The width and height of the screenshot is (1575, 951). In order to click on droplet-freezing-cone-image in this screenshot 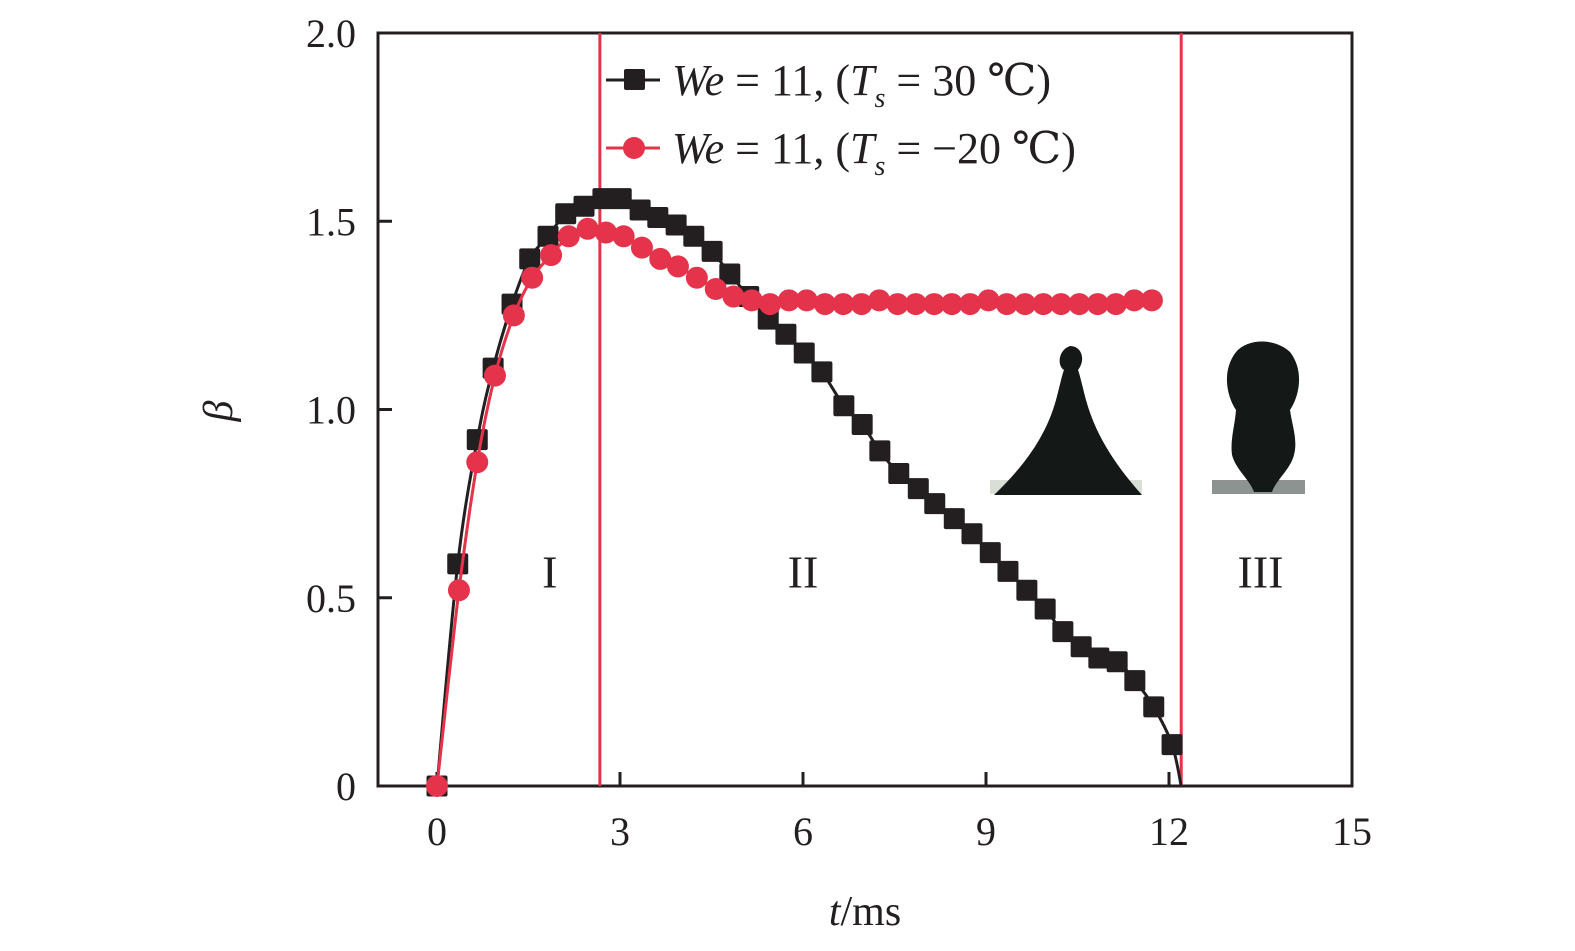, I will do `click(1066, 420)`.